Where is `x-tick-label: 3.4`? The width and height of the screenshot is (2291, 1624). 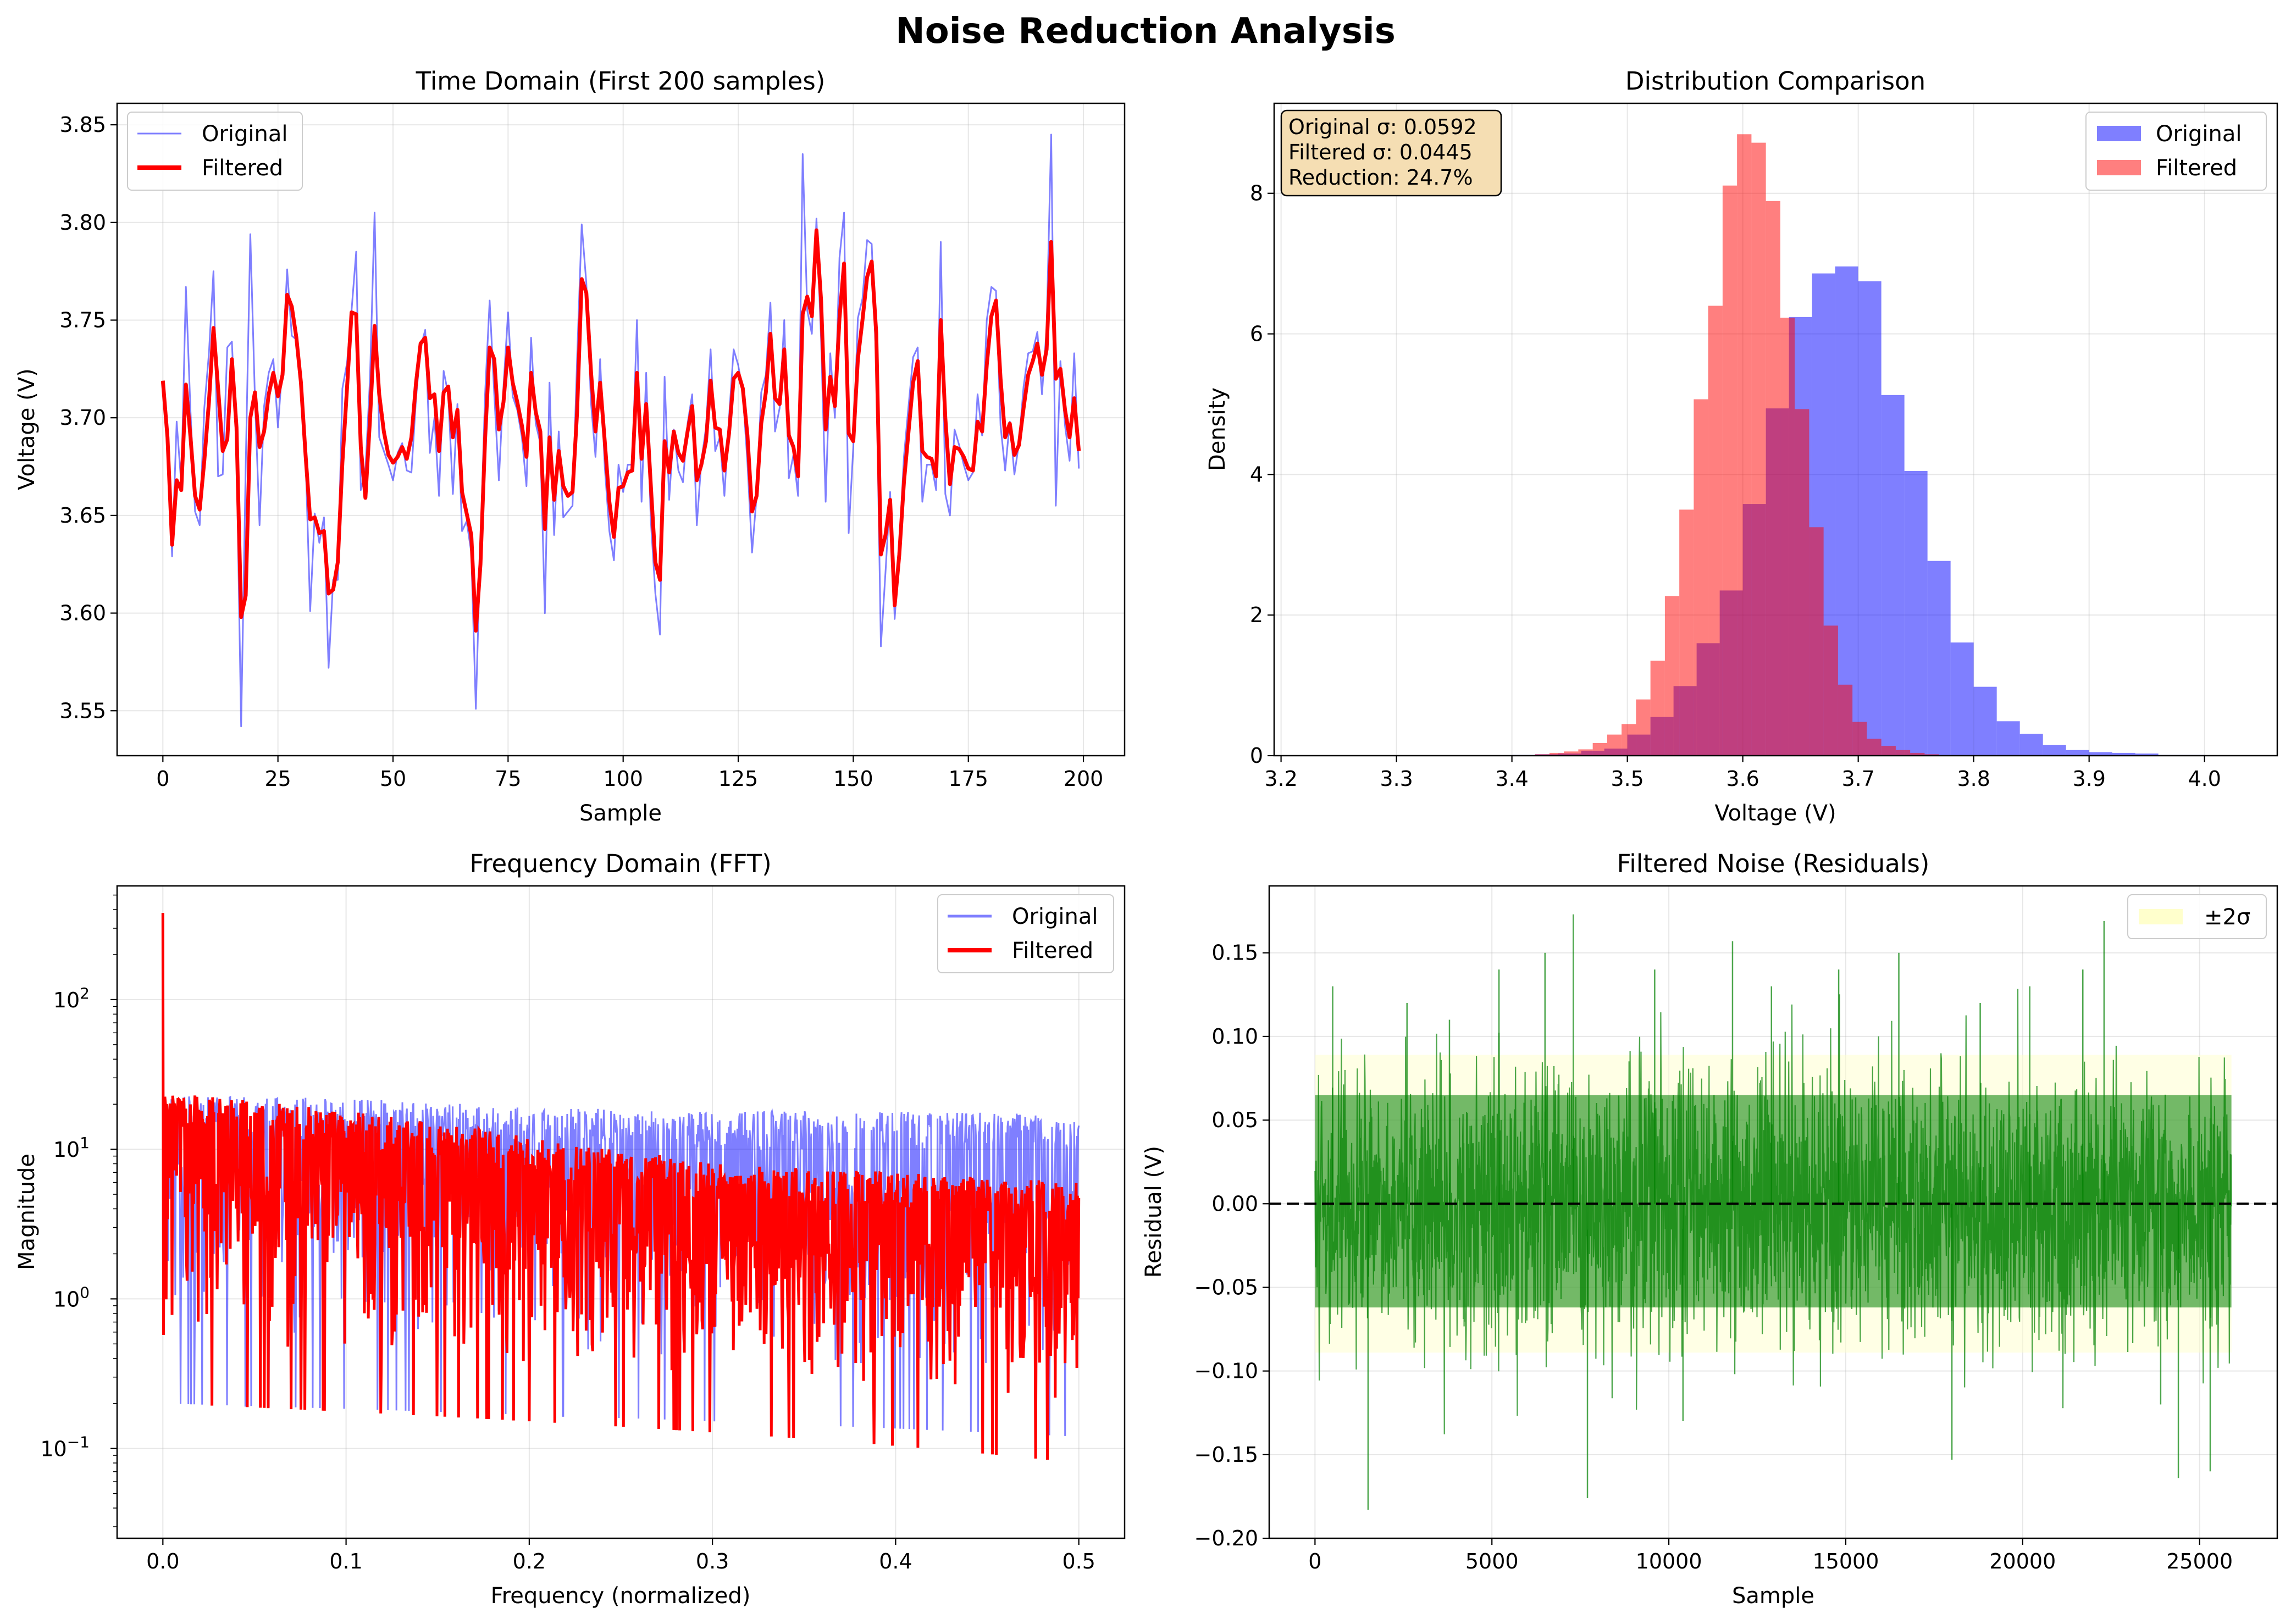
x-tick-label: 3.4 is located at coordinates (1511, 779).